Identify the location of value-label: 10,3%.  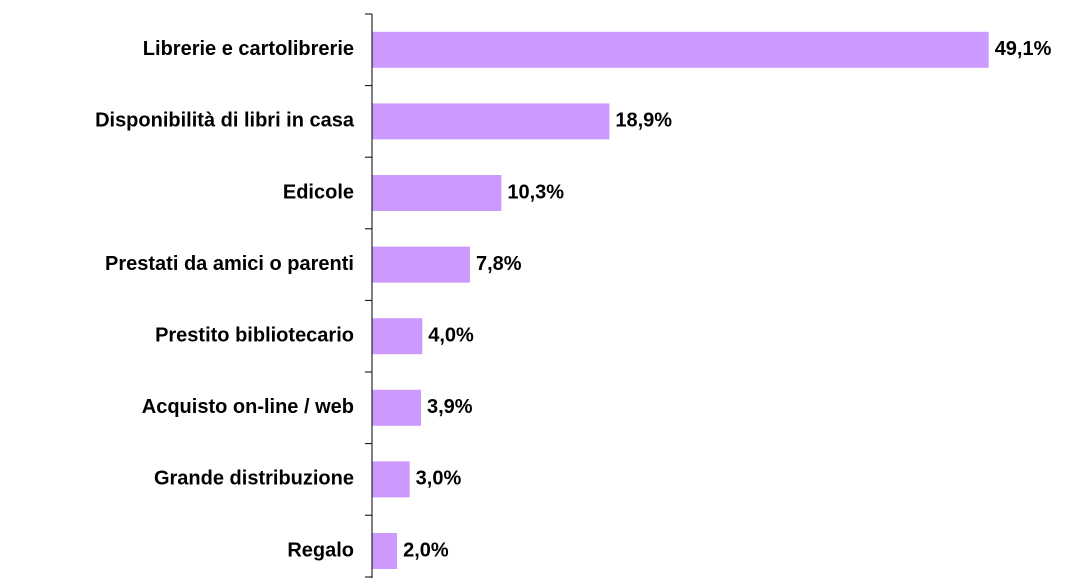
(535, 192).